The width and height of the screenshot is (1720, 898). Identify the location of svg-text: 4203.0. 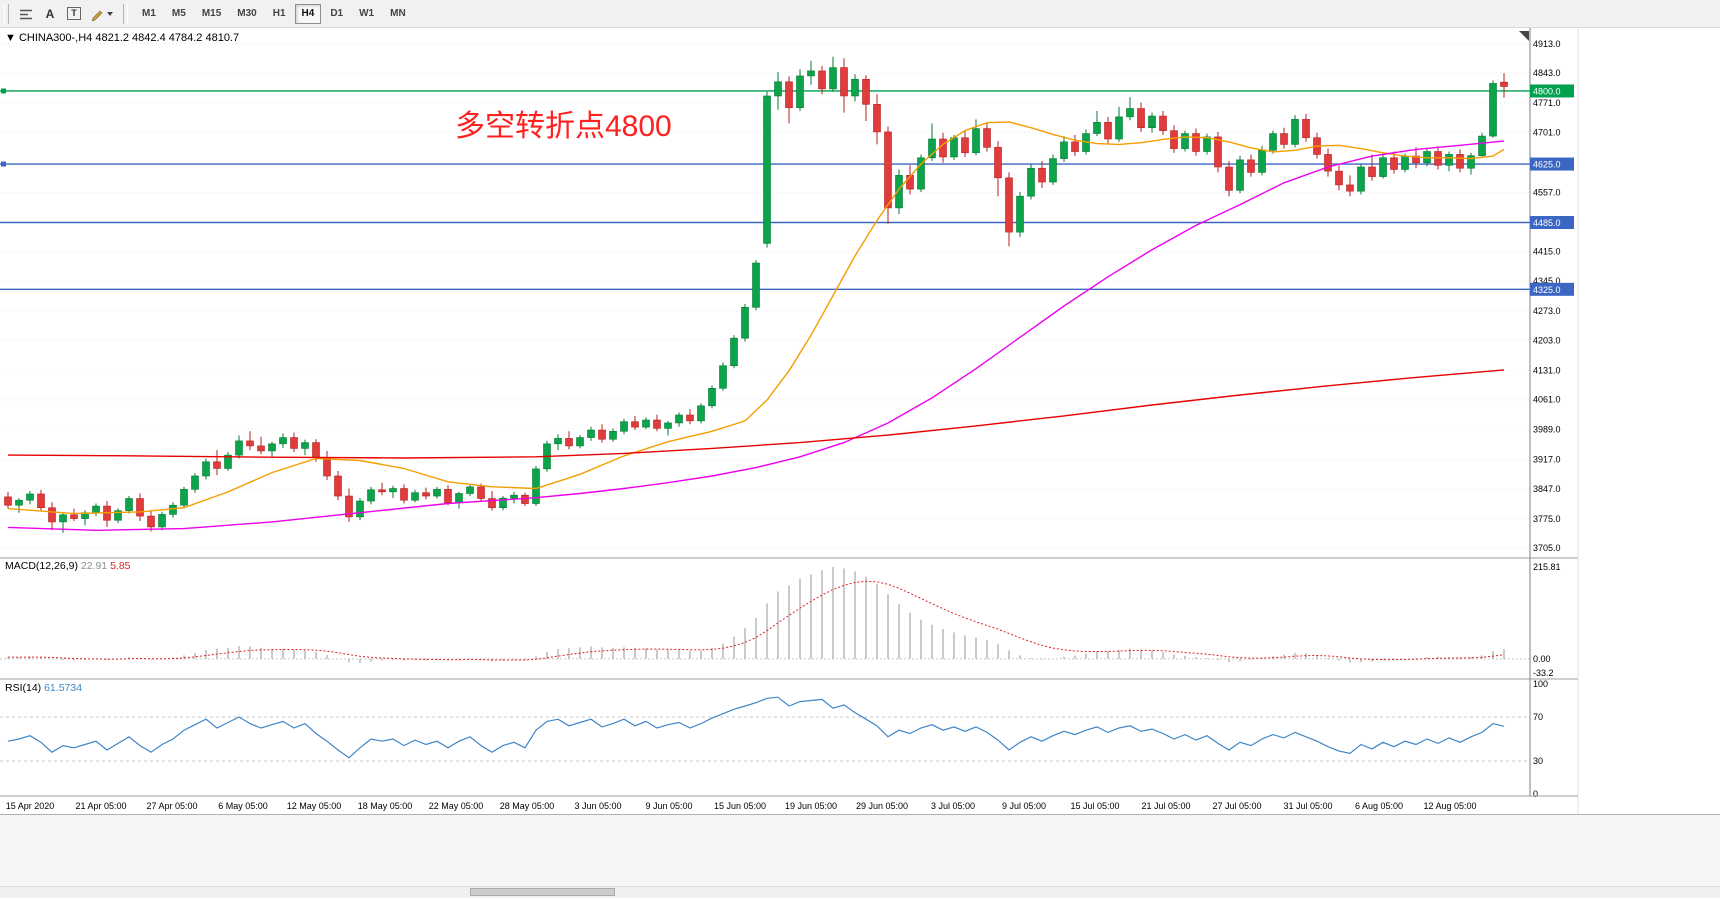
(1547, 340).